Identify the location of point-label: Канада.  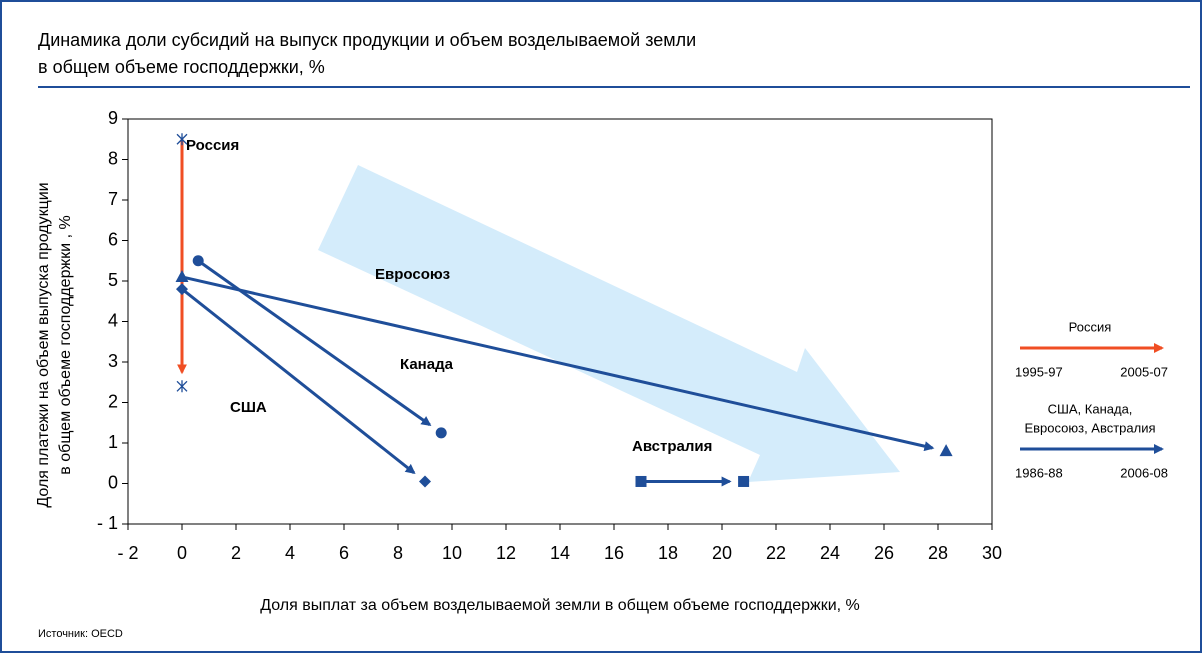
(427, 364).